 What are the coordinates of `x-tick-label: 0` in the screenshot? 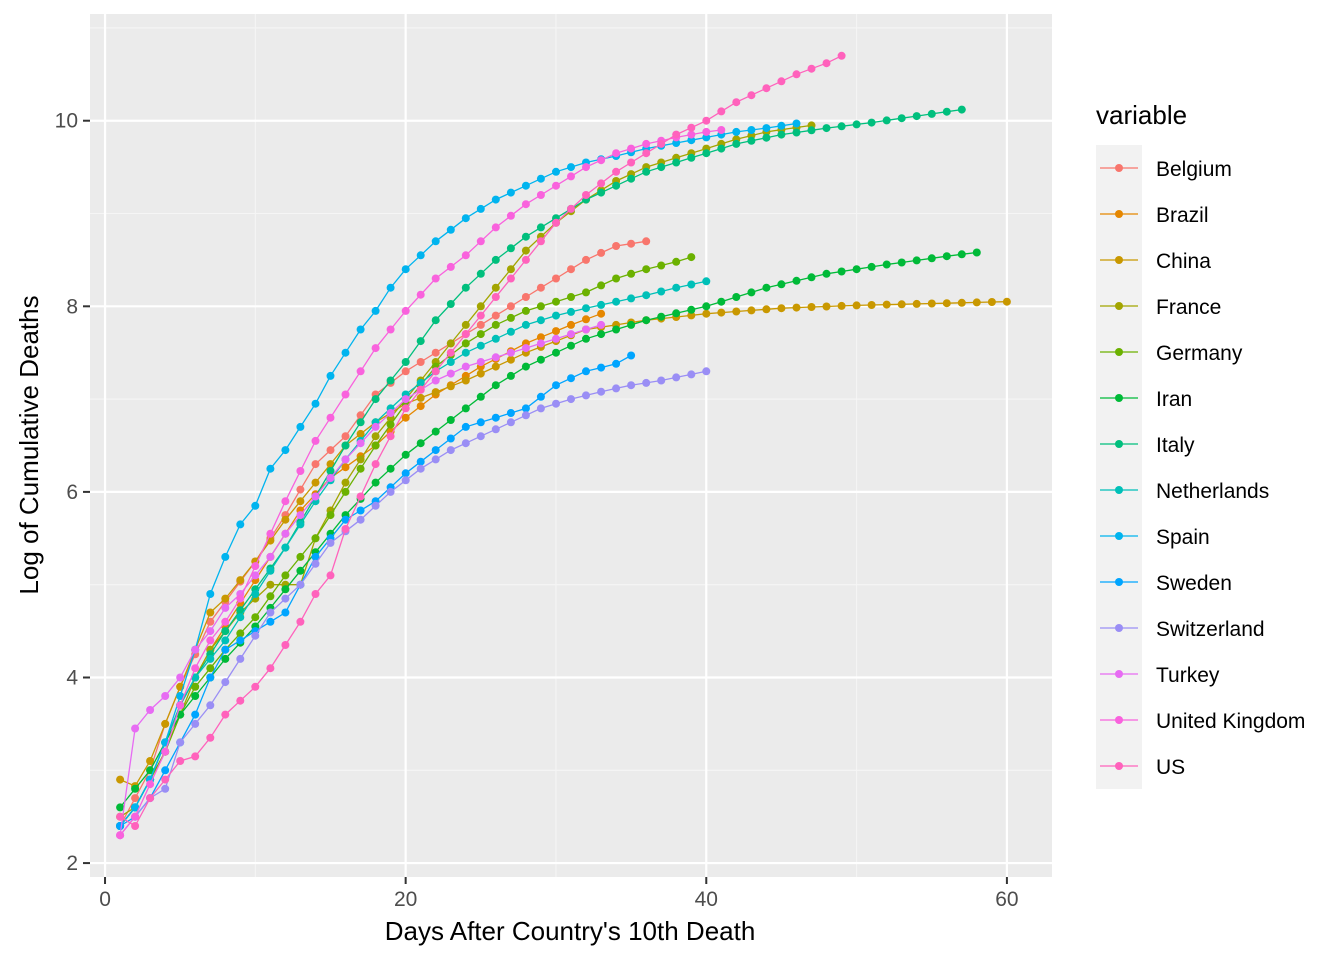 It's located at (105, 899).